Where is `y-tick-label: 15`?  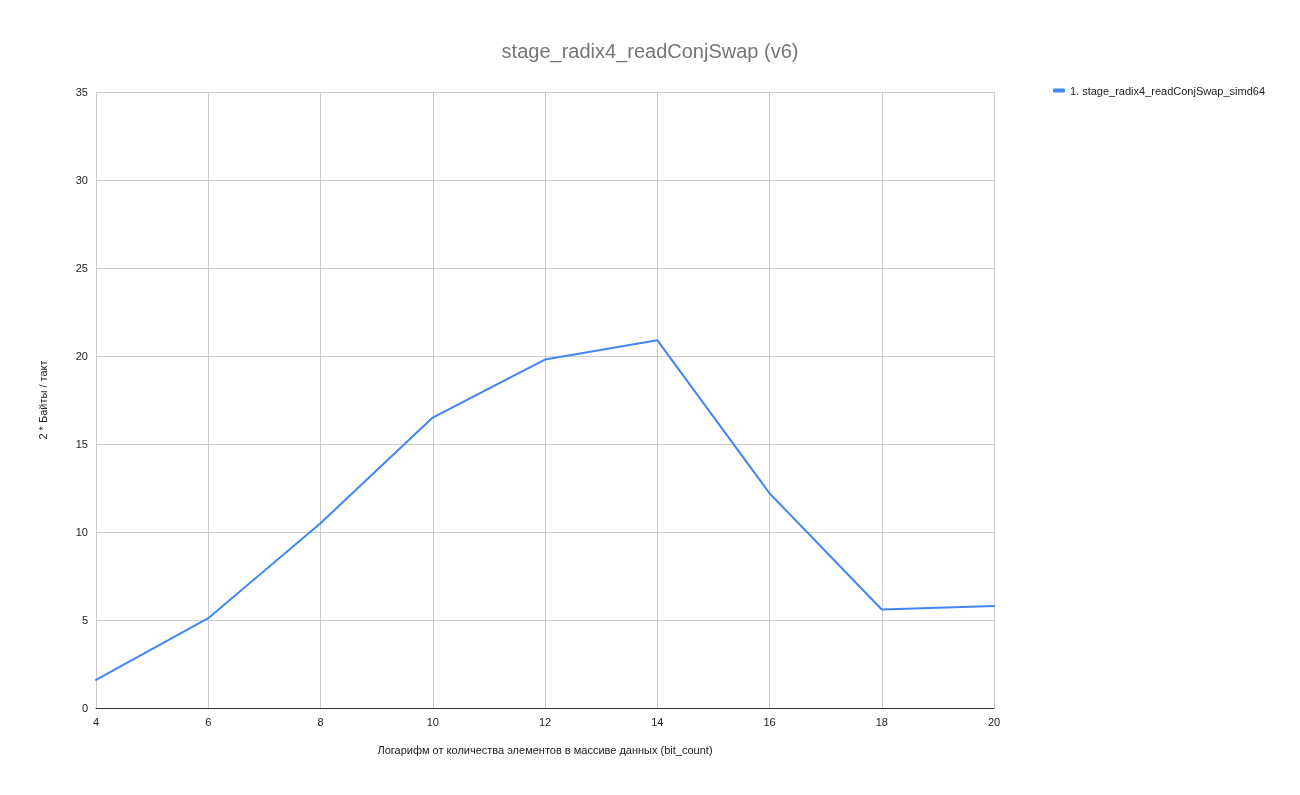
y-tick-label: 15 is located at coordinates (81, 444).